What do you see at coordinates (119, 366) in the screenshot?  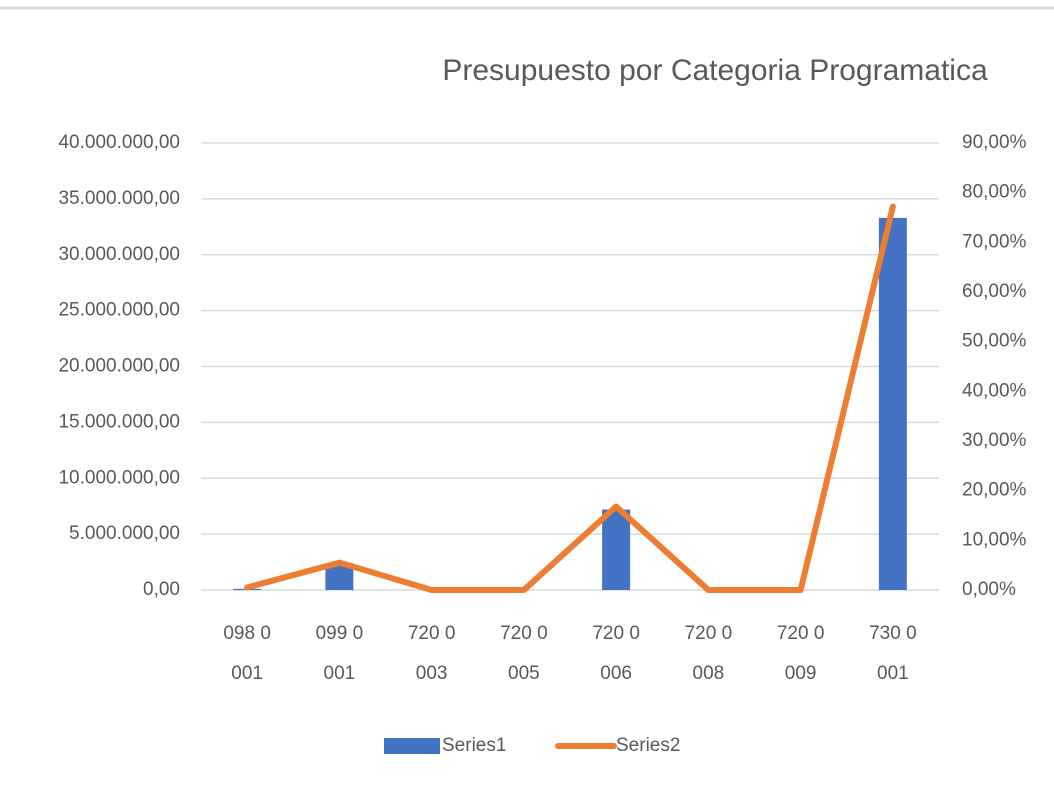 I see `y-tick-label: 20.000.000,00` at bounding box center [119, 366].